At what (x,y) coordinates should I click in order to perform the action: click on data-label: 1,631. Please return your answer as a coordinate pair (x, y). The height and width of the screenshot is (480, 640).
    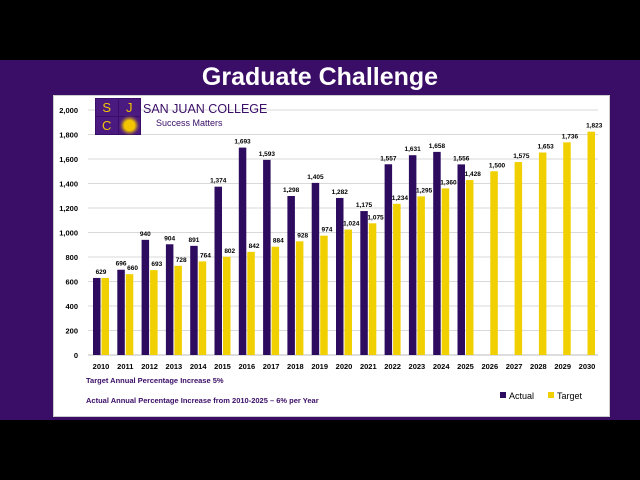
    Looking at the image, I should click on (413, 149).